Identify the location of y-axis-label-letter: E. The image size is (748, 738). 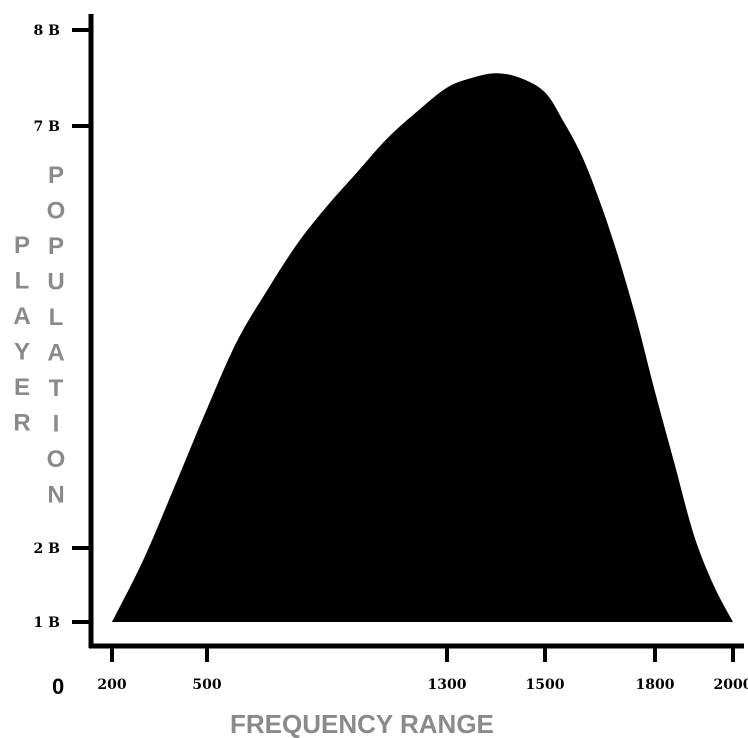
(22, 387).